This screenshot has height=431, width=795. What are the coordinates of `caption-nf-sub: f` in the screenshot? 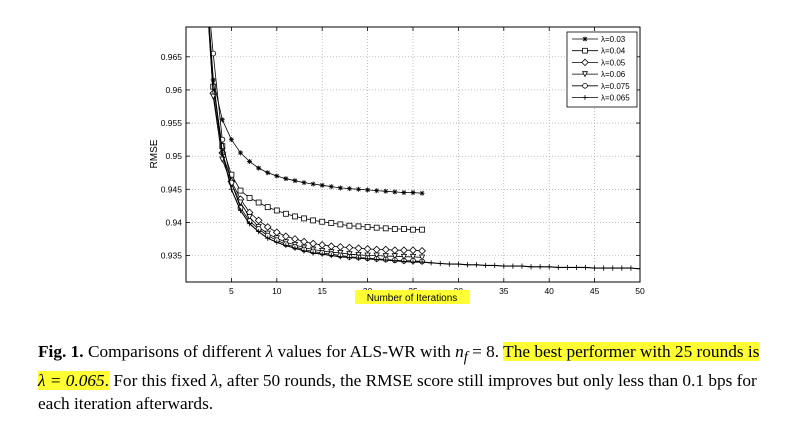 It's located at (465, 357).